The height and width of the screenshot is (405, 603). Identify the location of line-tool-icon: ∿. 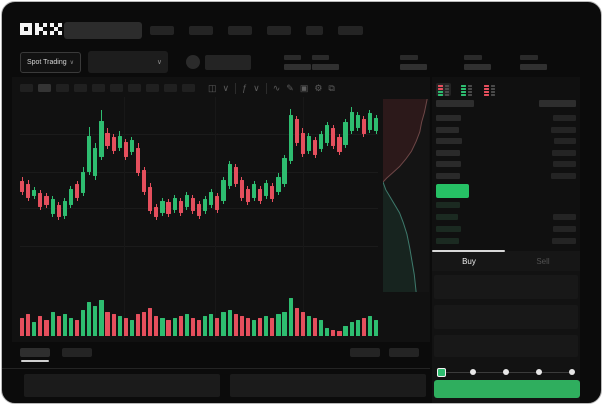
(276, 88).